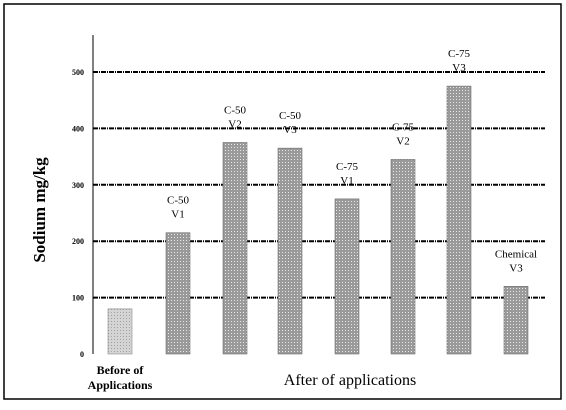  Describe the element at coordinates (78, 298) in the screenshot. I see `y-tick-label: 100` at that location.